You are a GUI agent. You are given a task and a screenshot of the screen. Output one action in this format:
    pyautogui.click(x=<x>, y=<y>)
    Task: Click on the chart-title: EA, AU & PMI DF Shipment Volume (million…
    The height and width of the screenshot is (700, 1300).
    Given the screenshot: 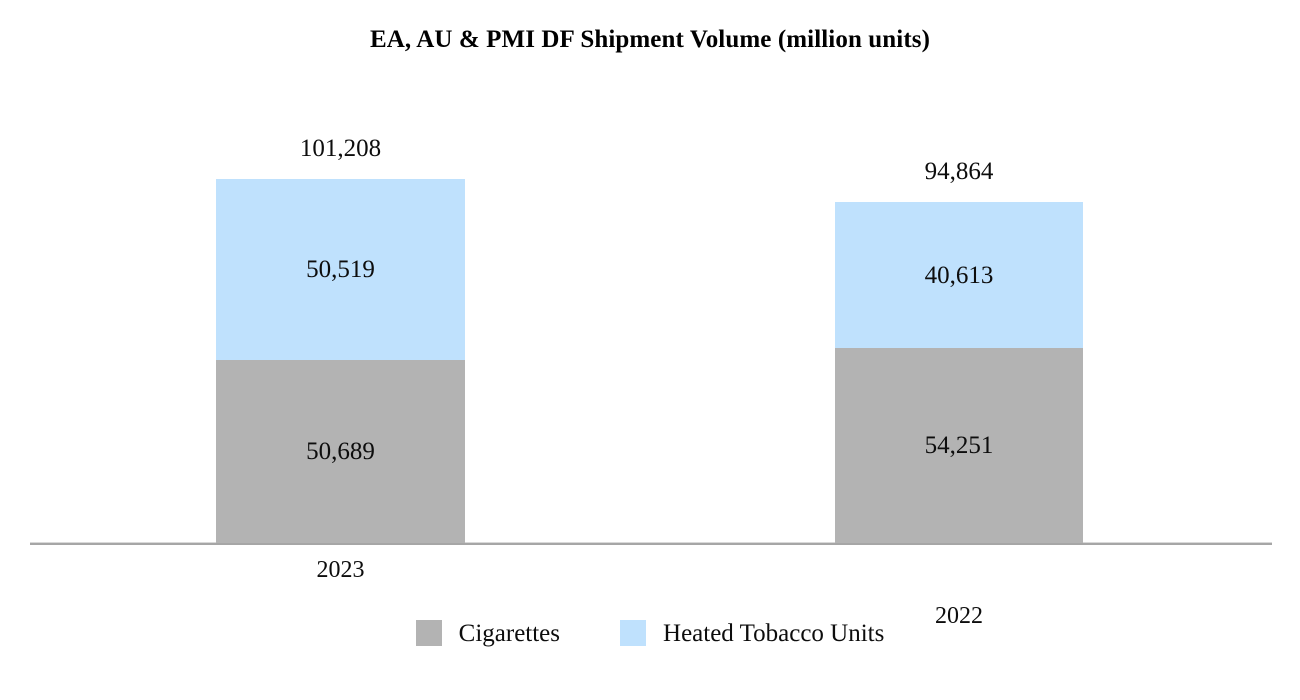 What is the action you would take?
    pyautogui.click(x=650, y=39)
    